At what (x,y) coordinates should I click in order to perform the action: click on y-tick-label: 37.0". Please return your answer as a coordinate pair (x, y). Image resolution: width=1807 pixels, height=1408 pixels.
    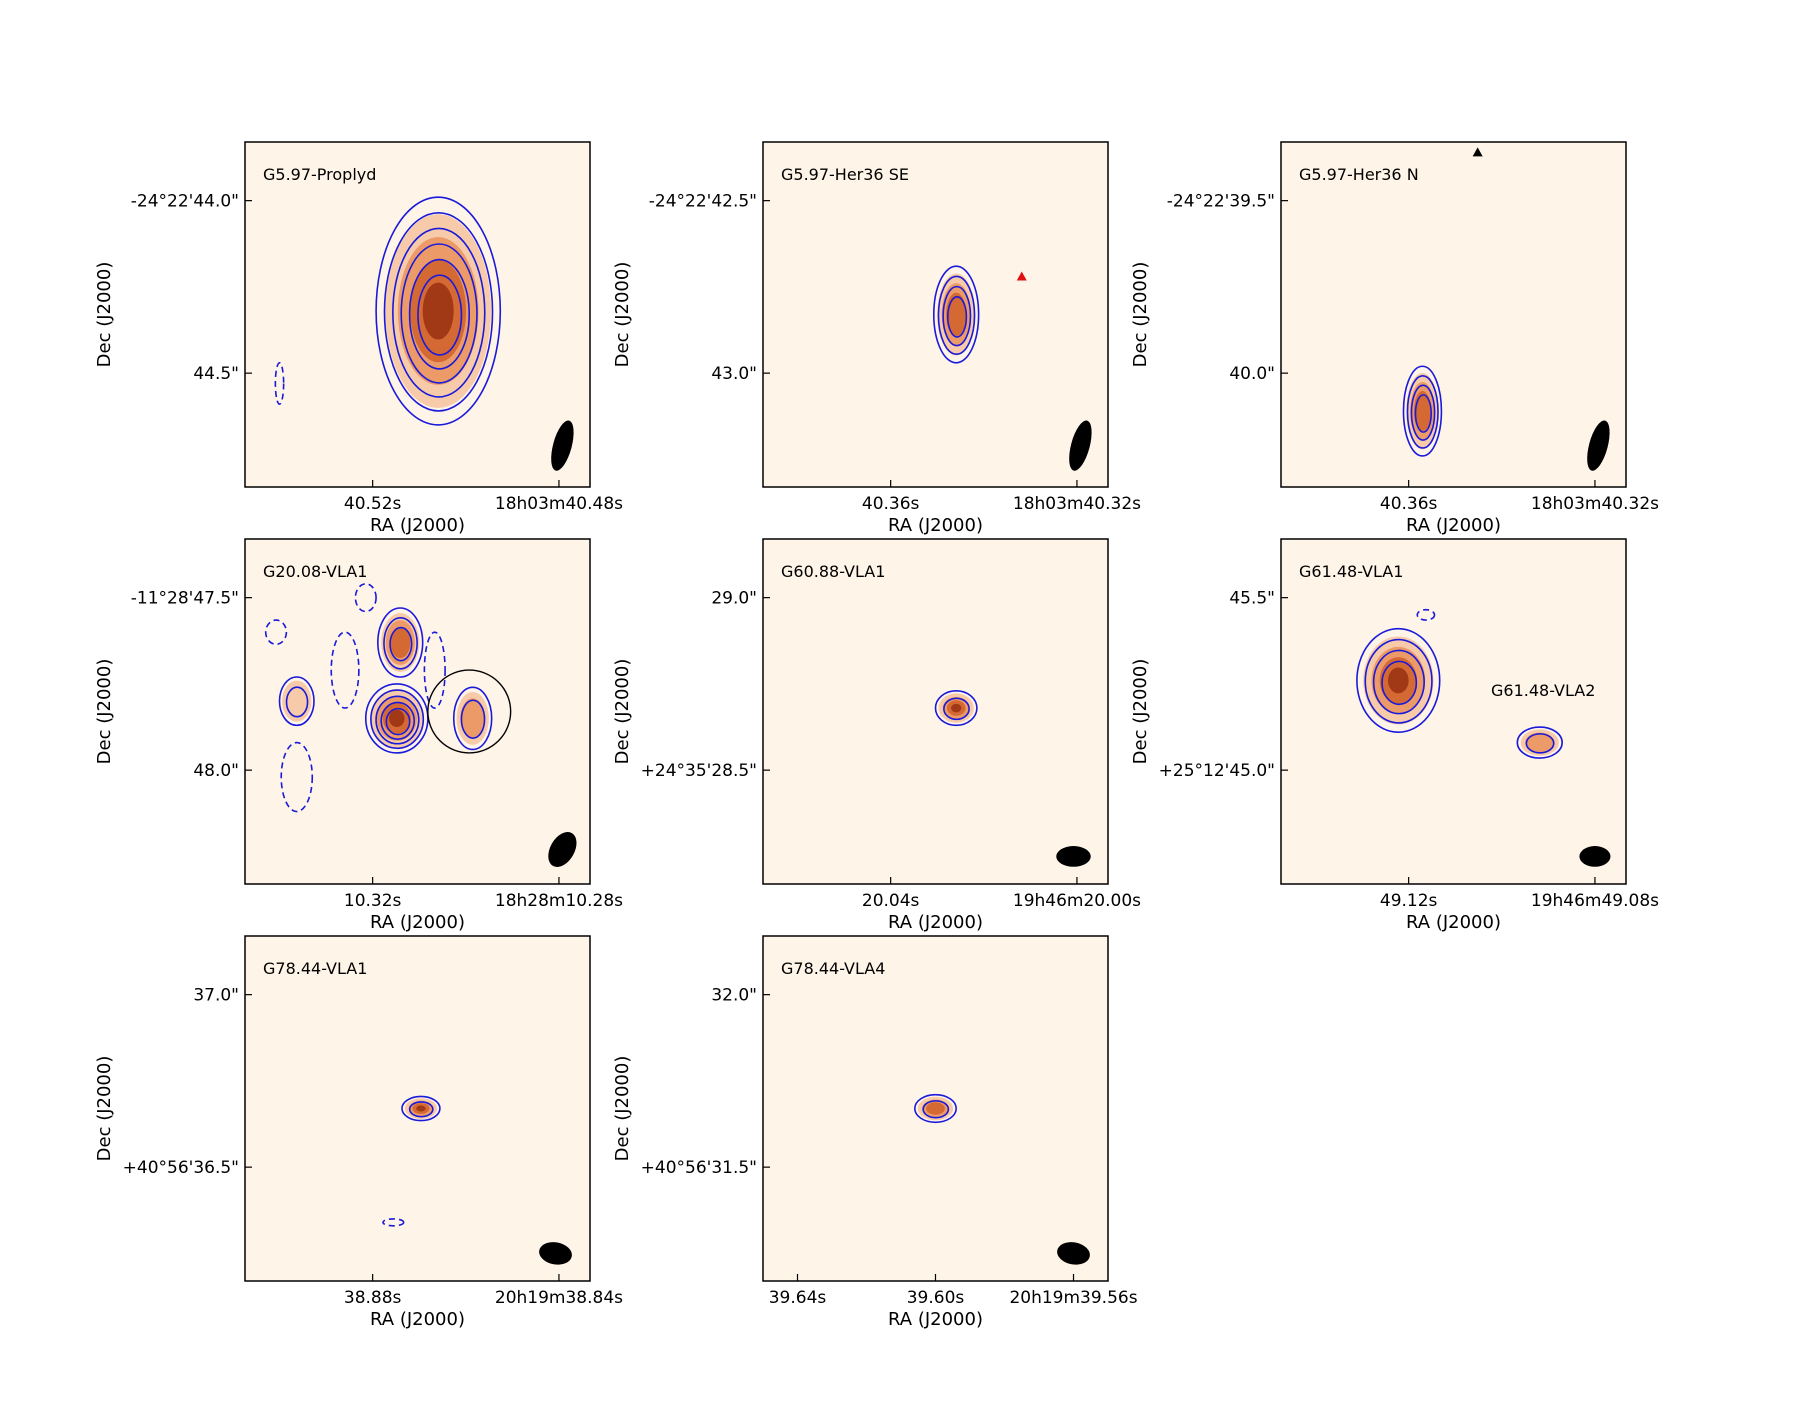
    Looking at the image, I should click on (216, 996).